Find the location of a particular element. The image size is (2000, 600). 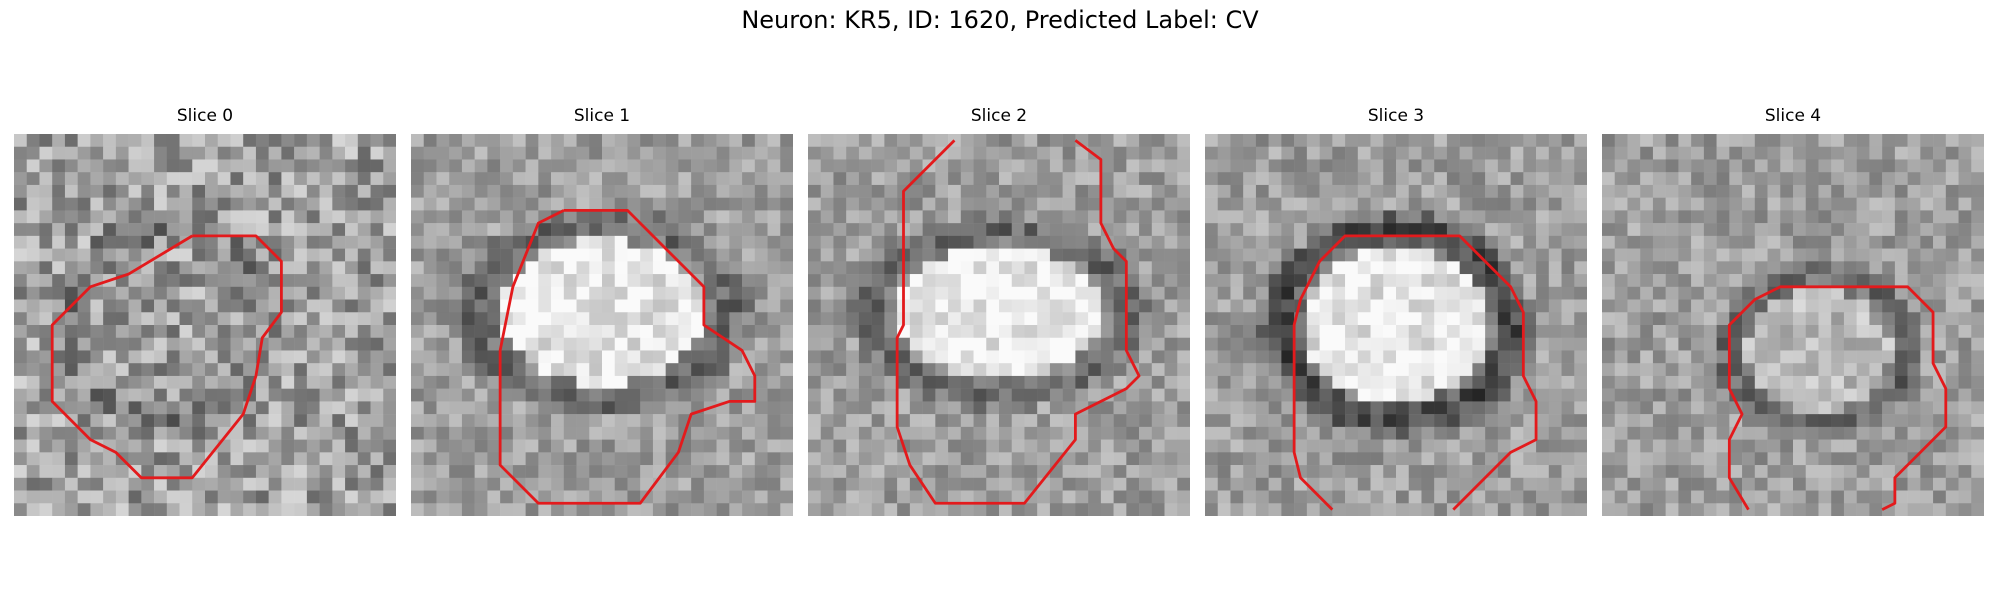

slice-title: Slice 3 is located at coordinates (1396, 116).